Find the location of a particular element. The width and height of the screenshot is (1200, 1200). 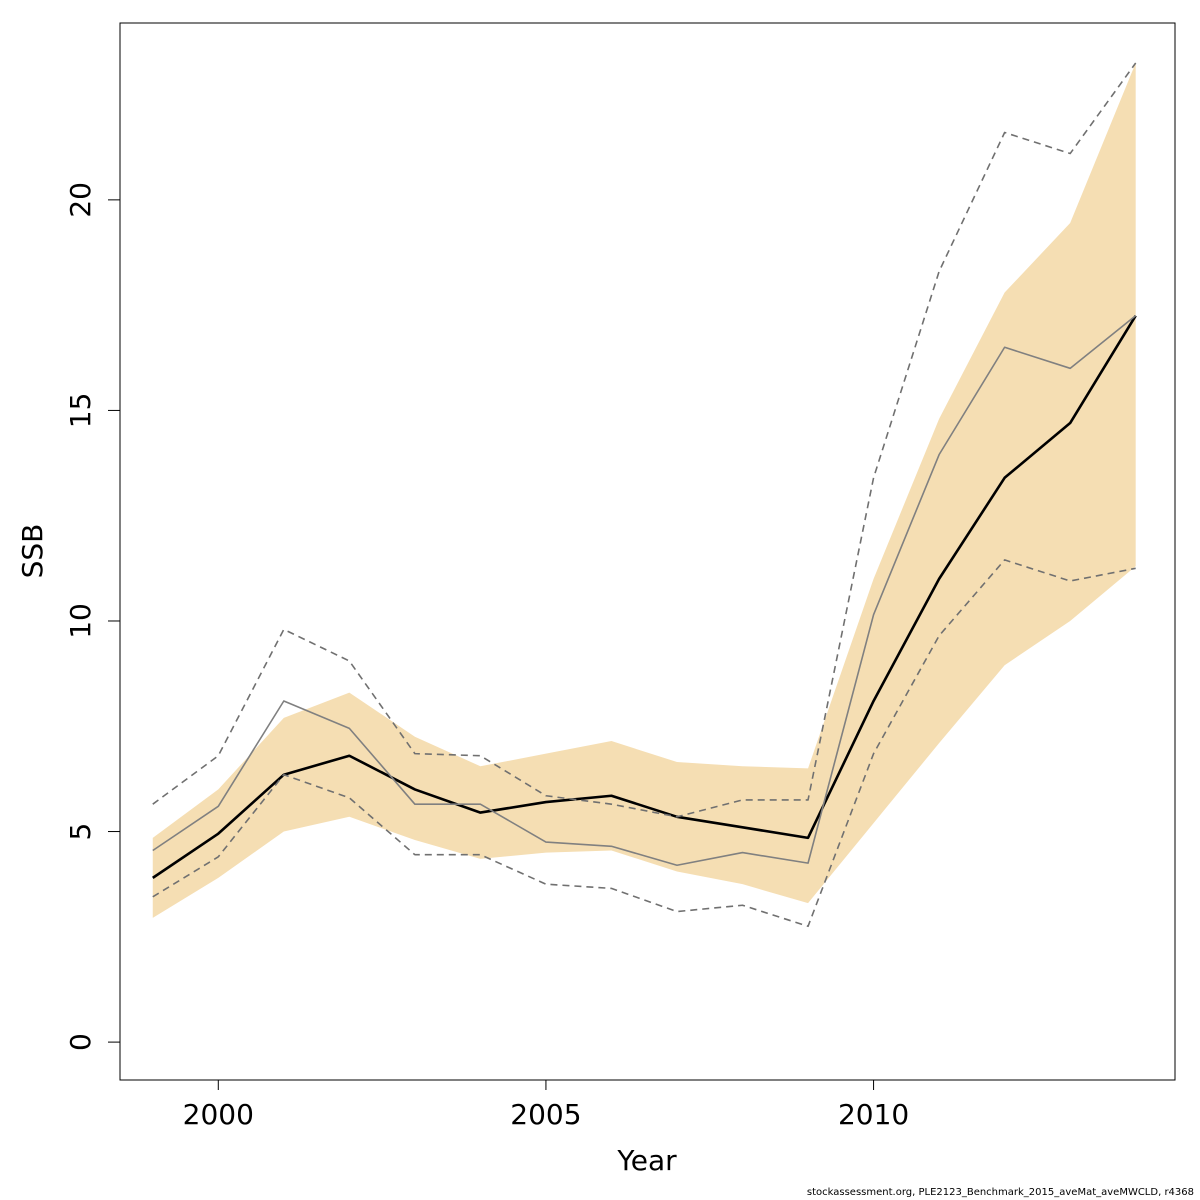

y-tick-label: 0 is located at coordinates (80, 1042).